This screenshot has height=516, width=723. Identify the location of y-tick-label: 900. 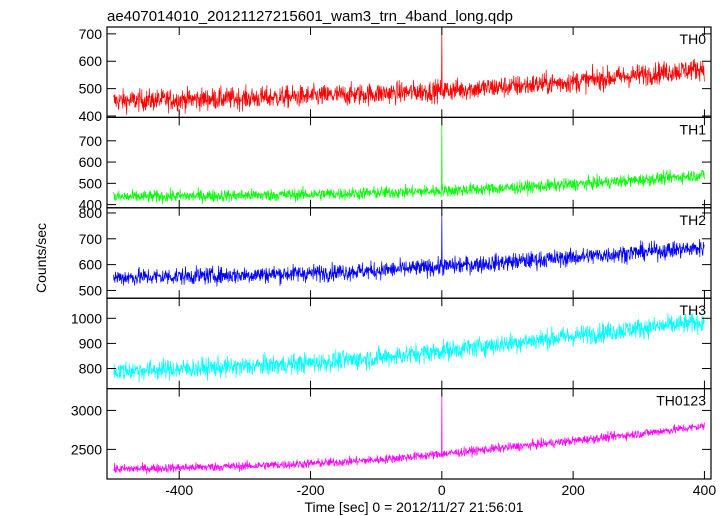
(91, 343).